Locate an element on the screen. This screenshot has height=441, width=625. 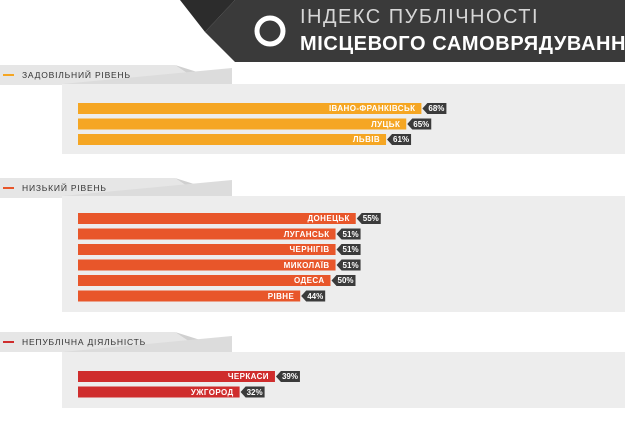
bar-label: ЛЬВІВ is located at coordinates (366, 139).